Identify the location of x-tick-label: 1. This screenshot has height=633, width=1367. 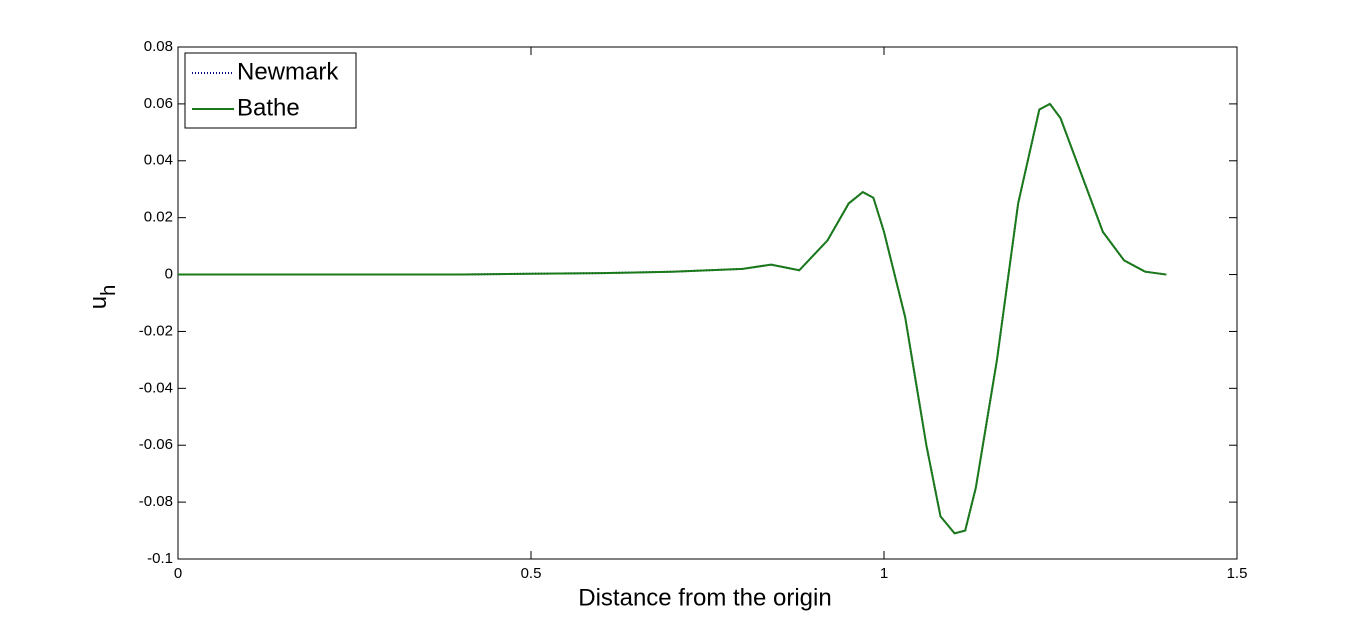
(884, 573).